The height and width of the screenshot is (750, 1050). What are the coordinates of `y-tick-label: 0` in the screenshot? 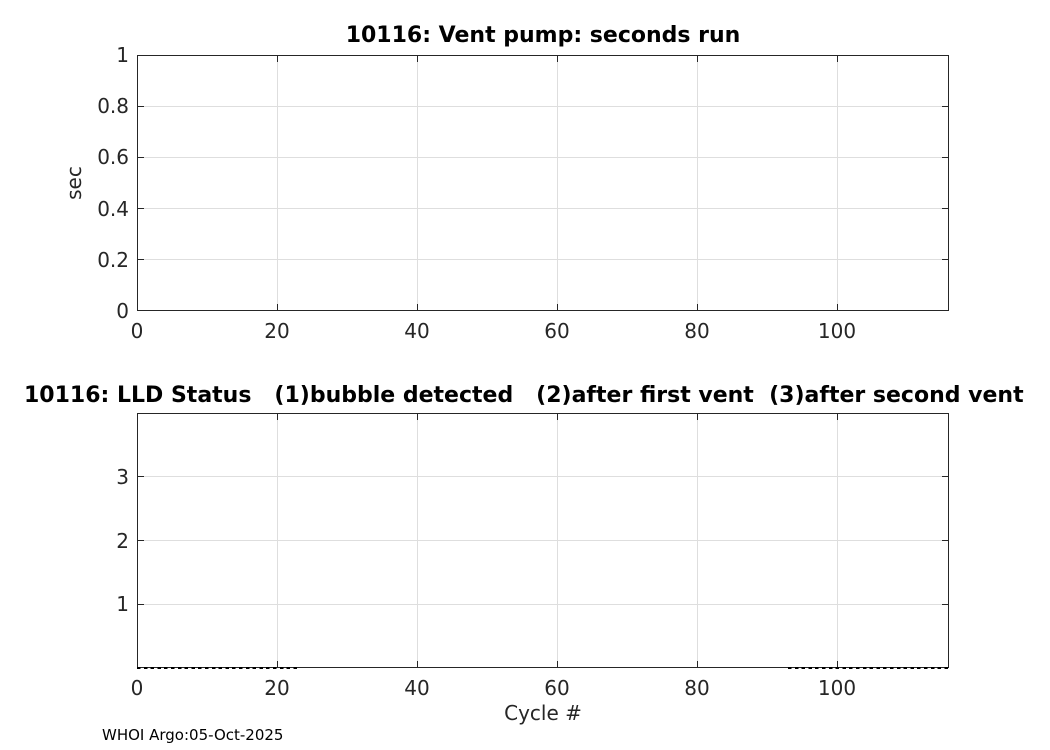 It's located at (122, 311).